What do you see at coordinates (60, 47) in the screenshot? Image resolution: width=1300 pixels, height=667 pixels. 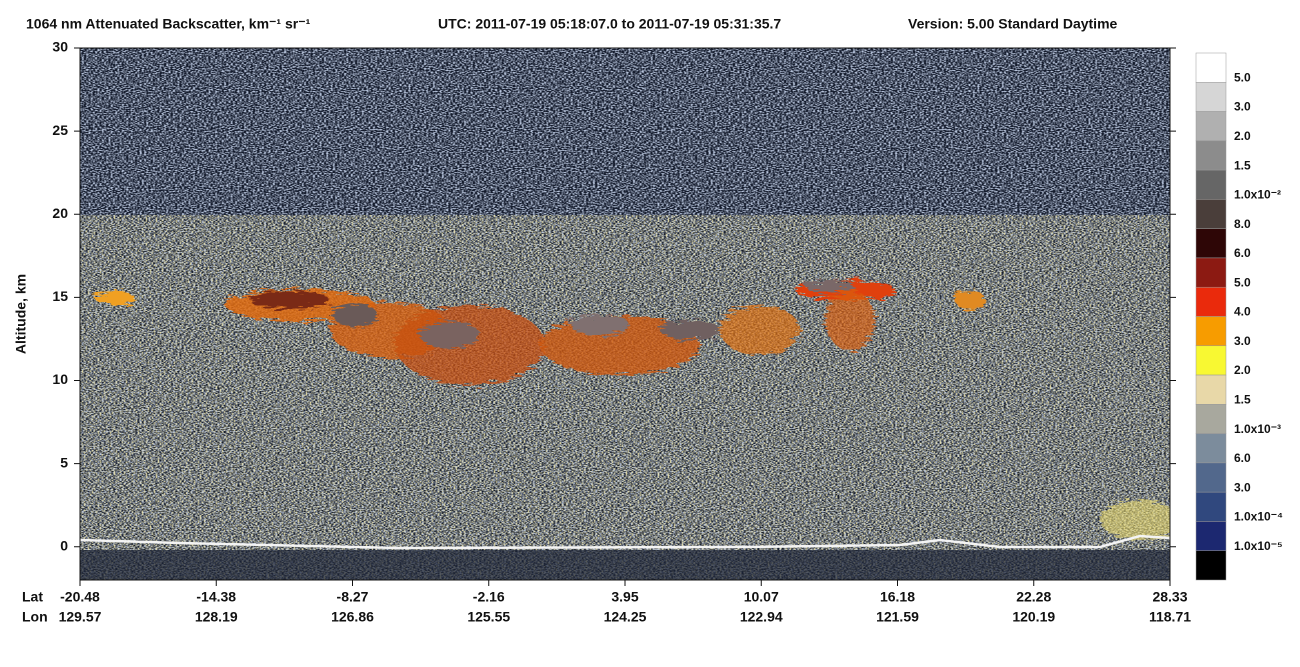 I see `y-tick-label: 30` at bounding box center [60, 47].